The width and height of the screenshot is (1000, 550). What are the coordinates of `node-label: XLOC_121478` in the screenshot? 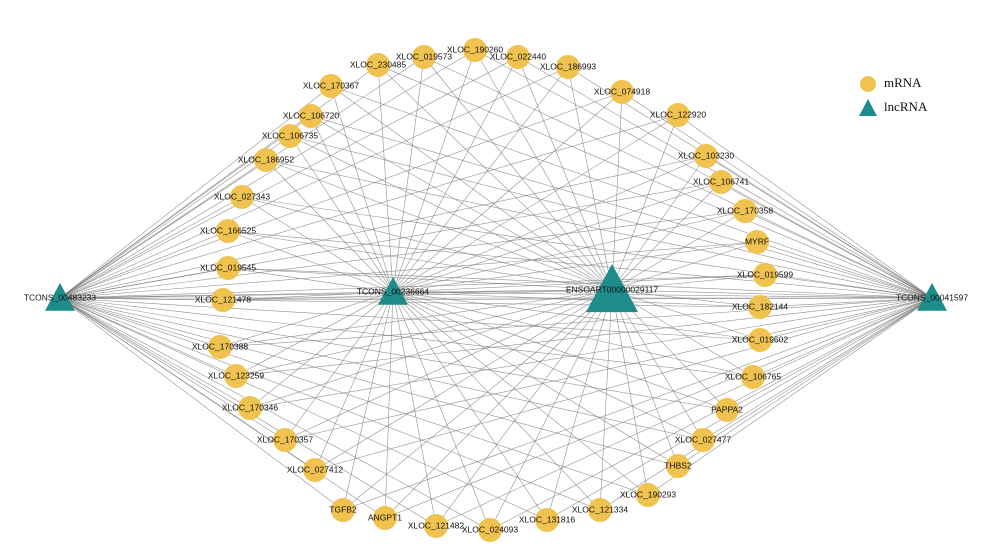 It's located at (223, 299).